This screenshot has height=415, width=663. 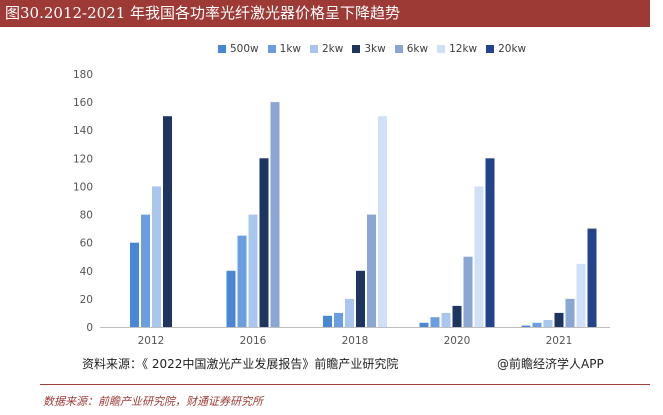 I want to click on bar-2kw-2018, so click(x=349, y=312).